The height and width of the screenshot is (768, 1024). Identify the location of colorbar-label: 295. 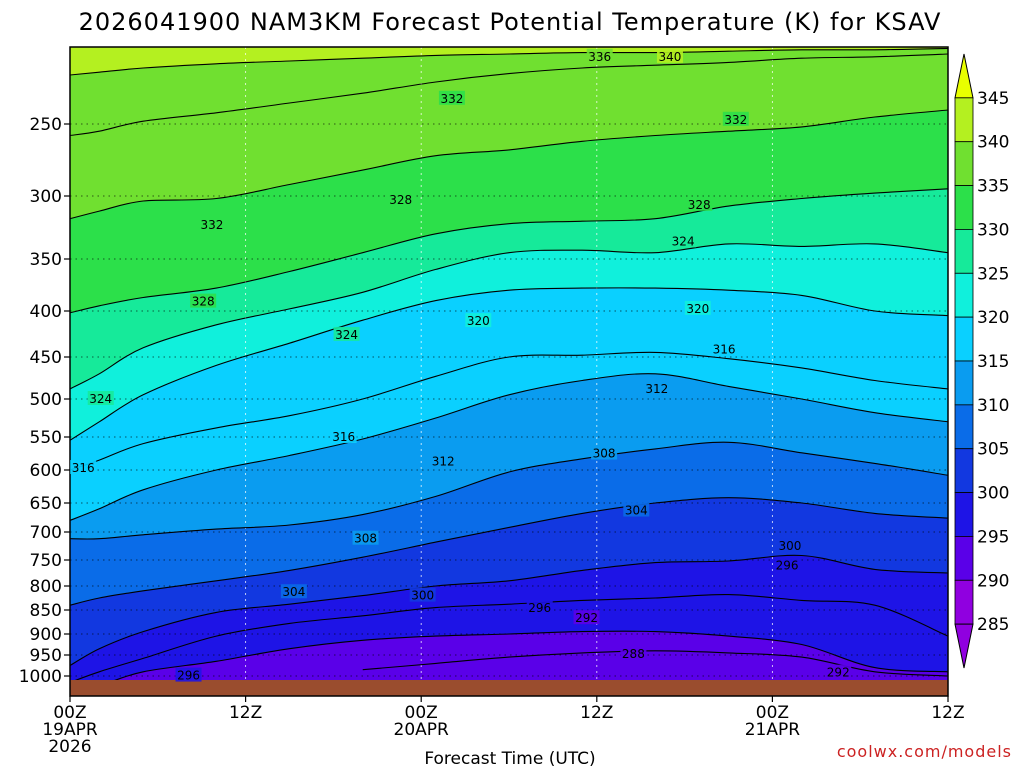
(993, 537).